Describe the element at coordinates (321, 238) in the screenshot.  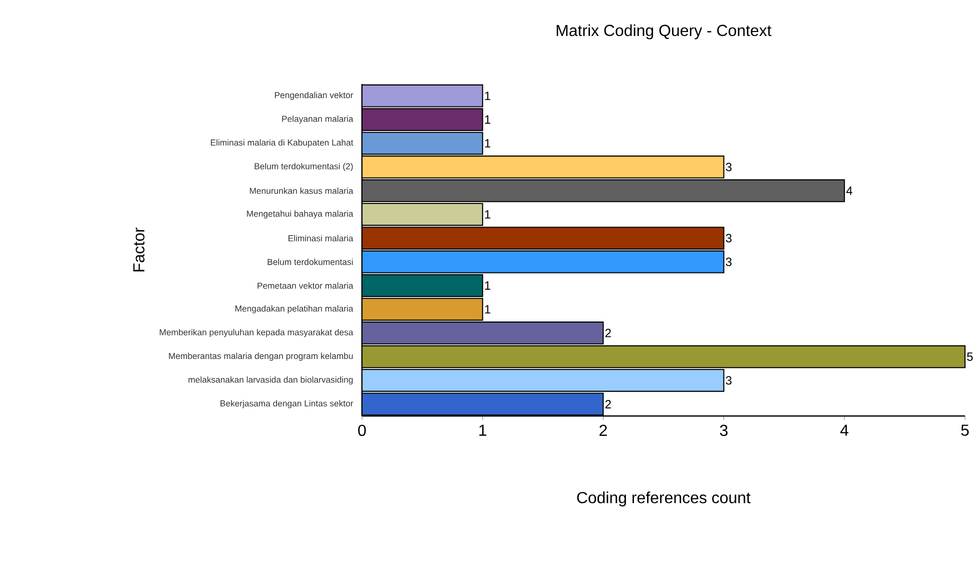
I see `y-tick-label: Eliminasi malaria` at that location.